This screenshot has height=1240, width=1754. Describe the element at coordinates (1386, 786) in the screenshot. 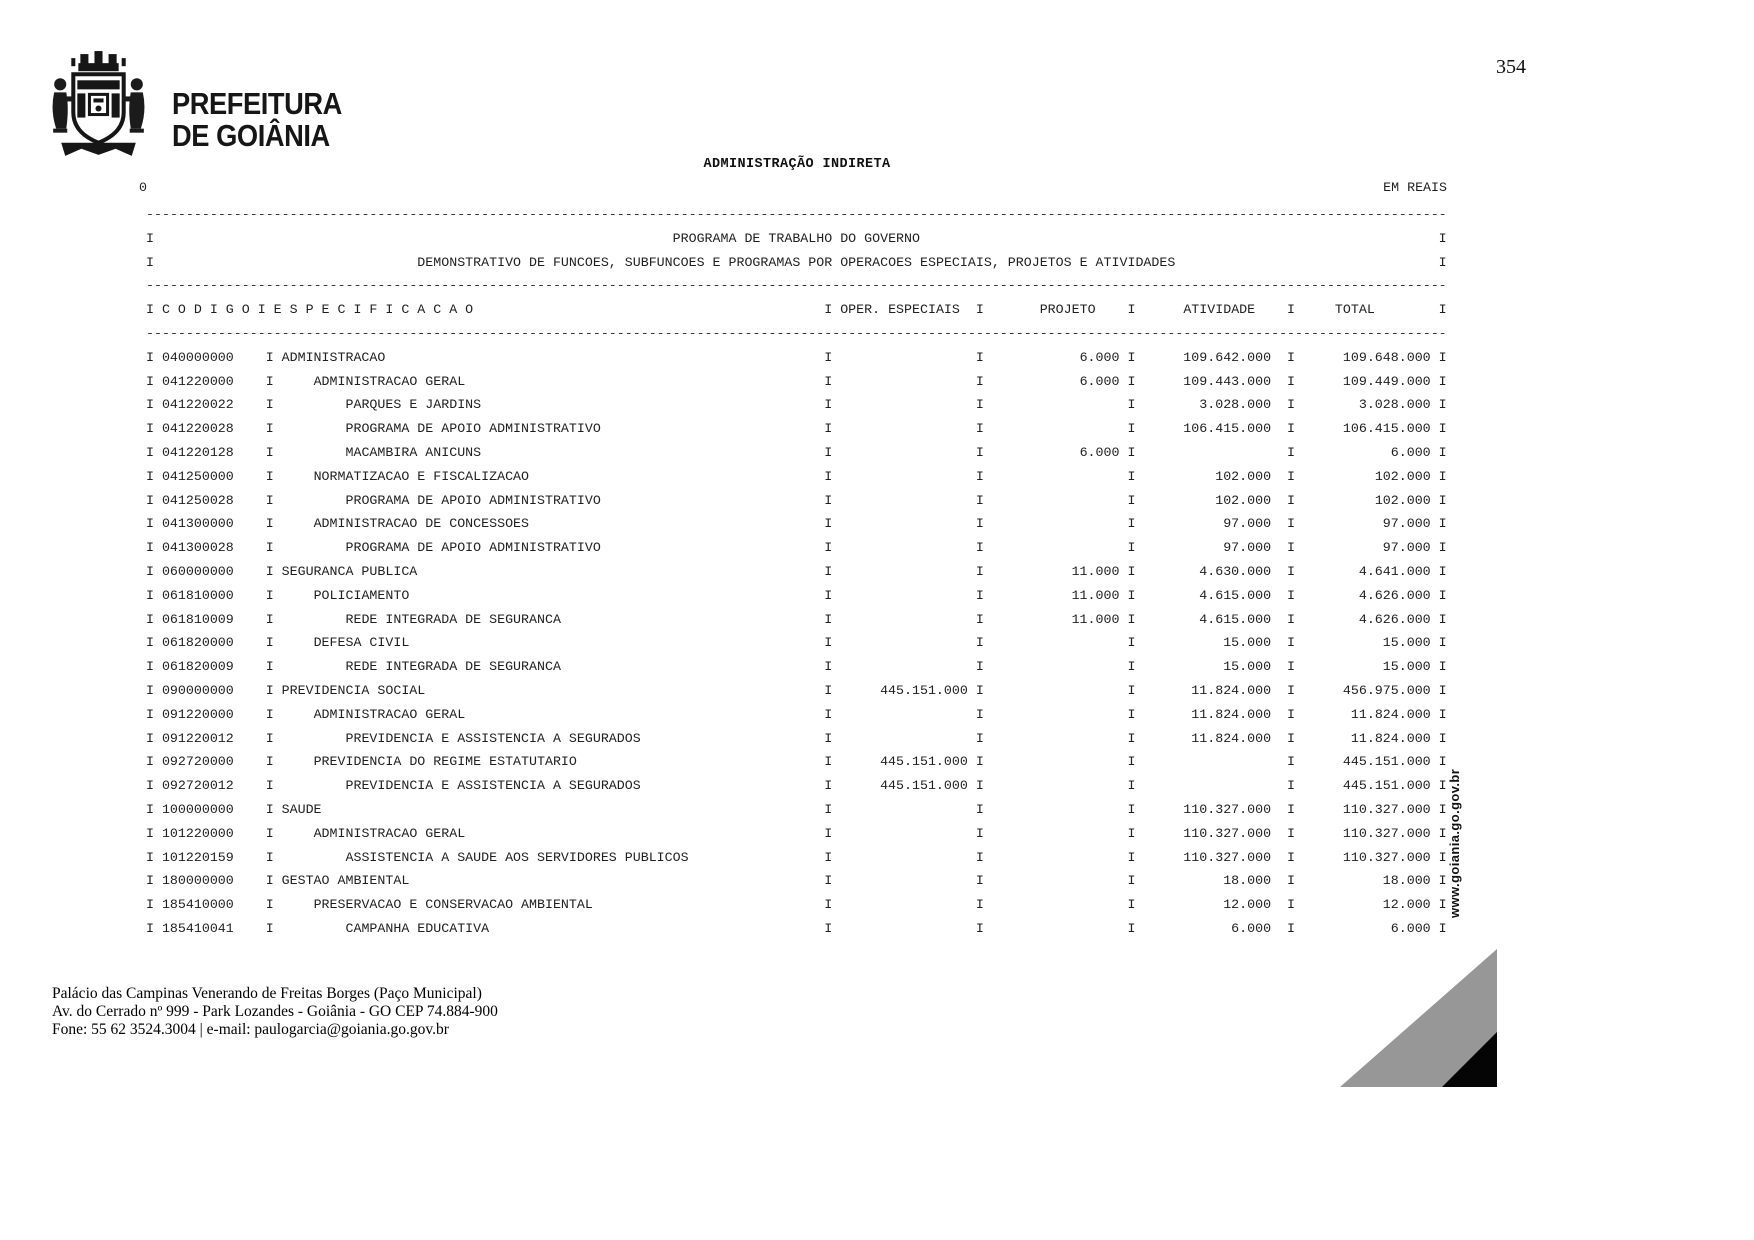

I see `cell-total: 445.151.000` at that location.